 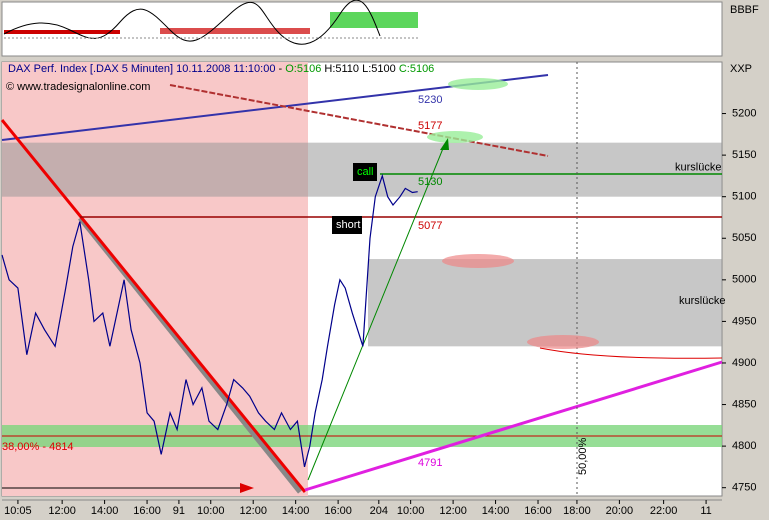 I want to click on indicator-line, so click(x=192, y=22).